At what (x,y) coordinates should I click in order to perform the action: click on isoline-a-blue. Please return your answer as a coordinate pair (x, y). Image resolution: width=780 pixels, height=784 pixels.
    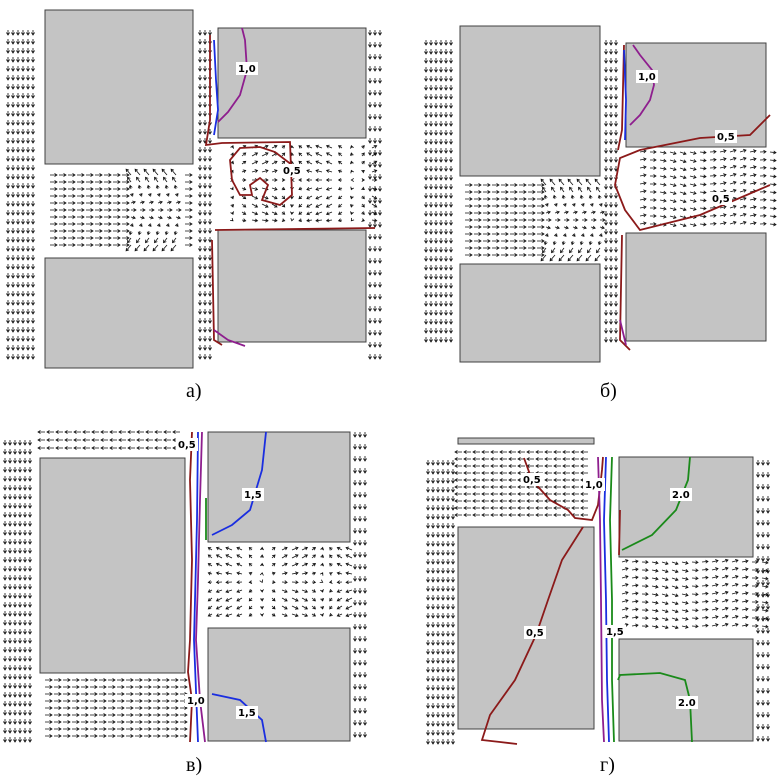
    Looking at the image, I should click on (216, 87).